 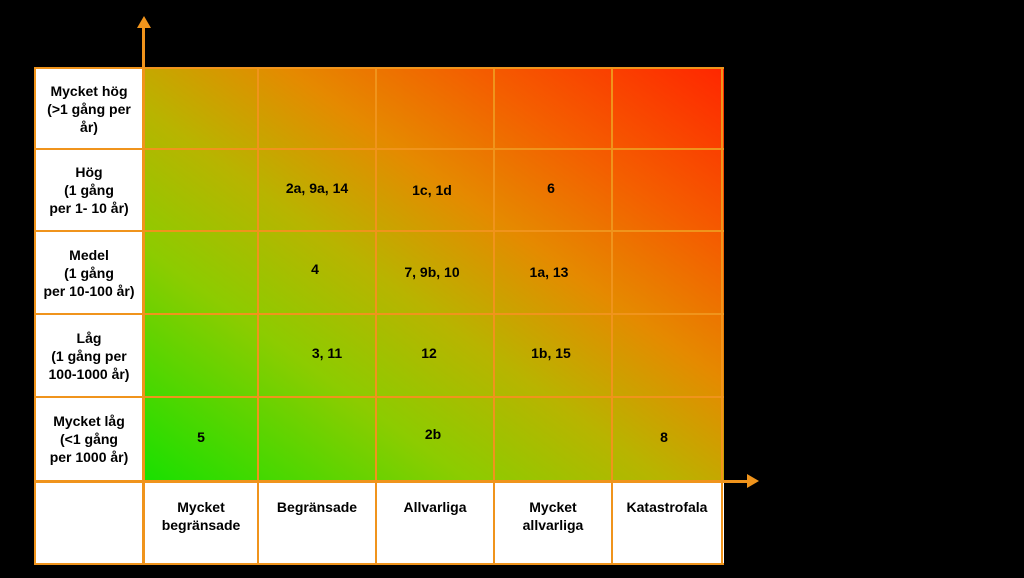 I want to click on risk-cell-entry: 1a, 13, so click(x=549, y=272).